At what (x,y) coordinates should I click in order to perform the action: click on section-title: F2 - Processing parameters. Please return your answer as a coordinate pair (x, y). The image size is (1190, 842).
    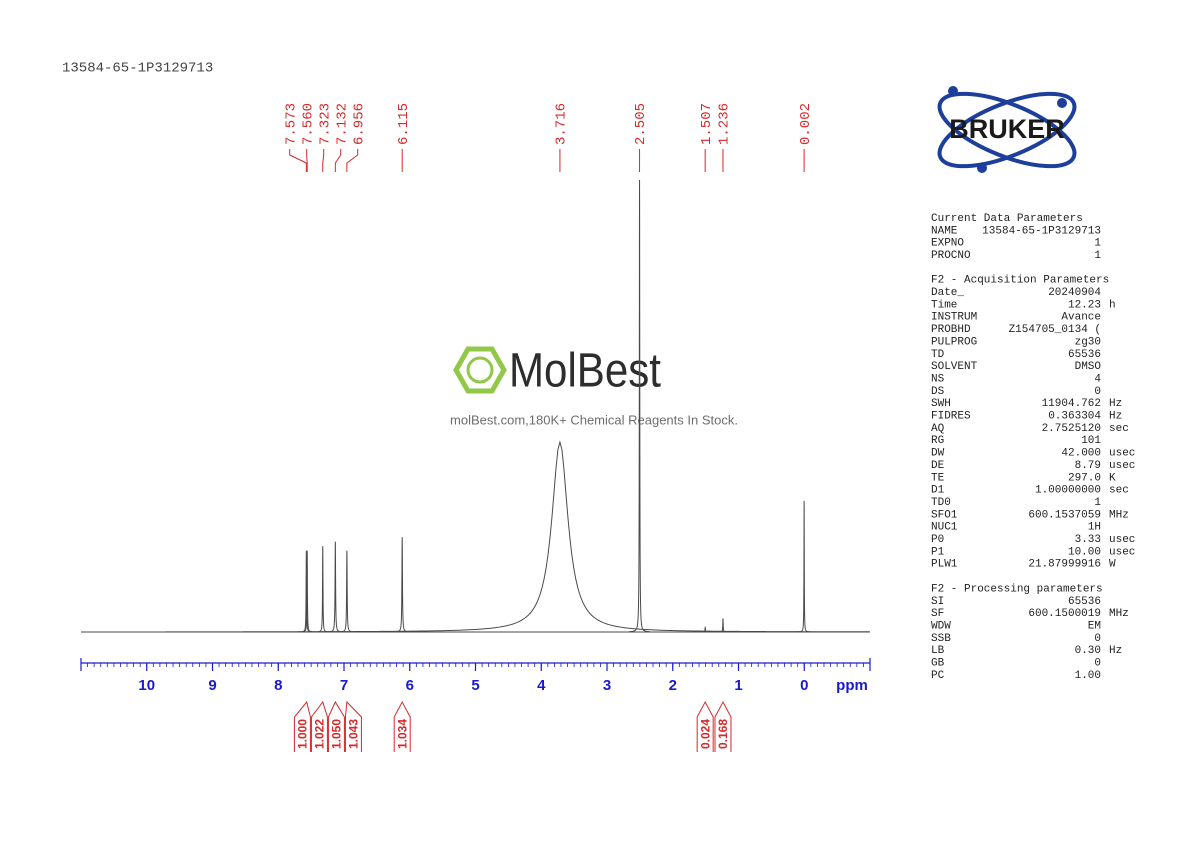
    Looking at the image, I should click on (1017, 589).